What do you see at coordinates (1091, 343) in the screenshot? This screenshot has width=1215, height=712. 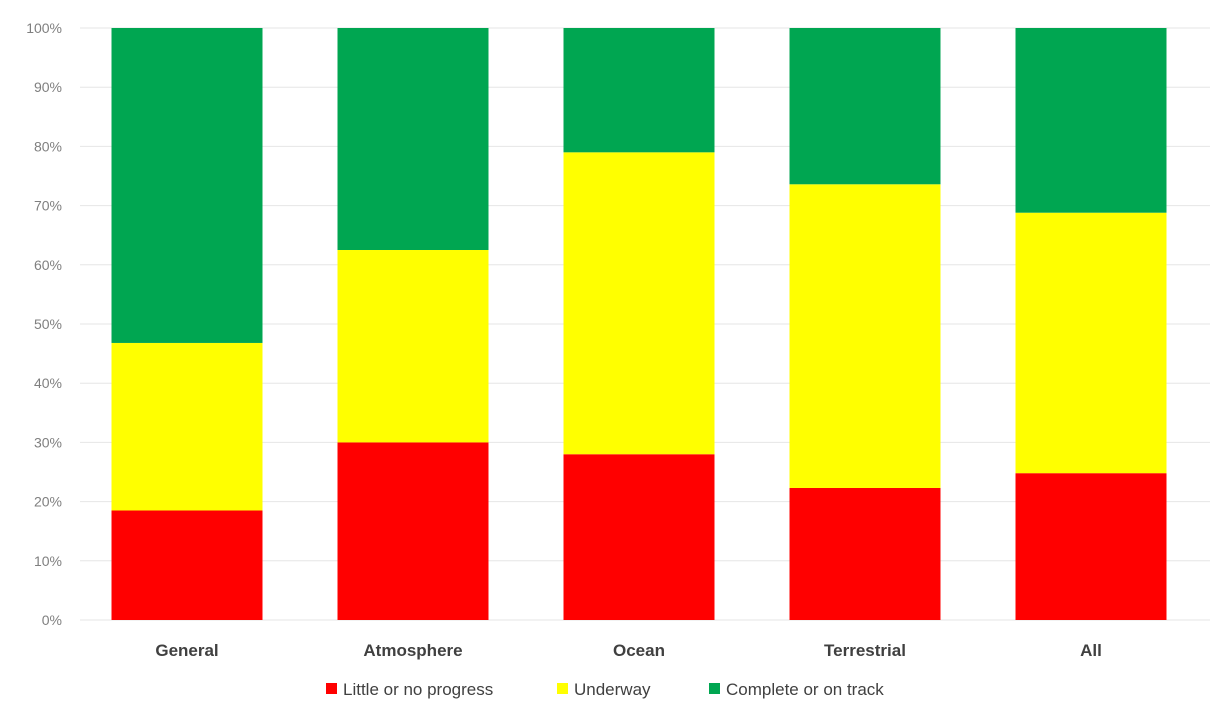 I see `bar-segment-underway-all` at bounding box center [1091, 343].